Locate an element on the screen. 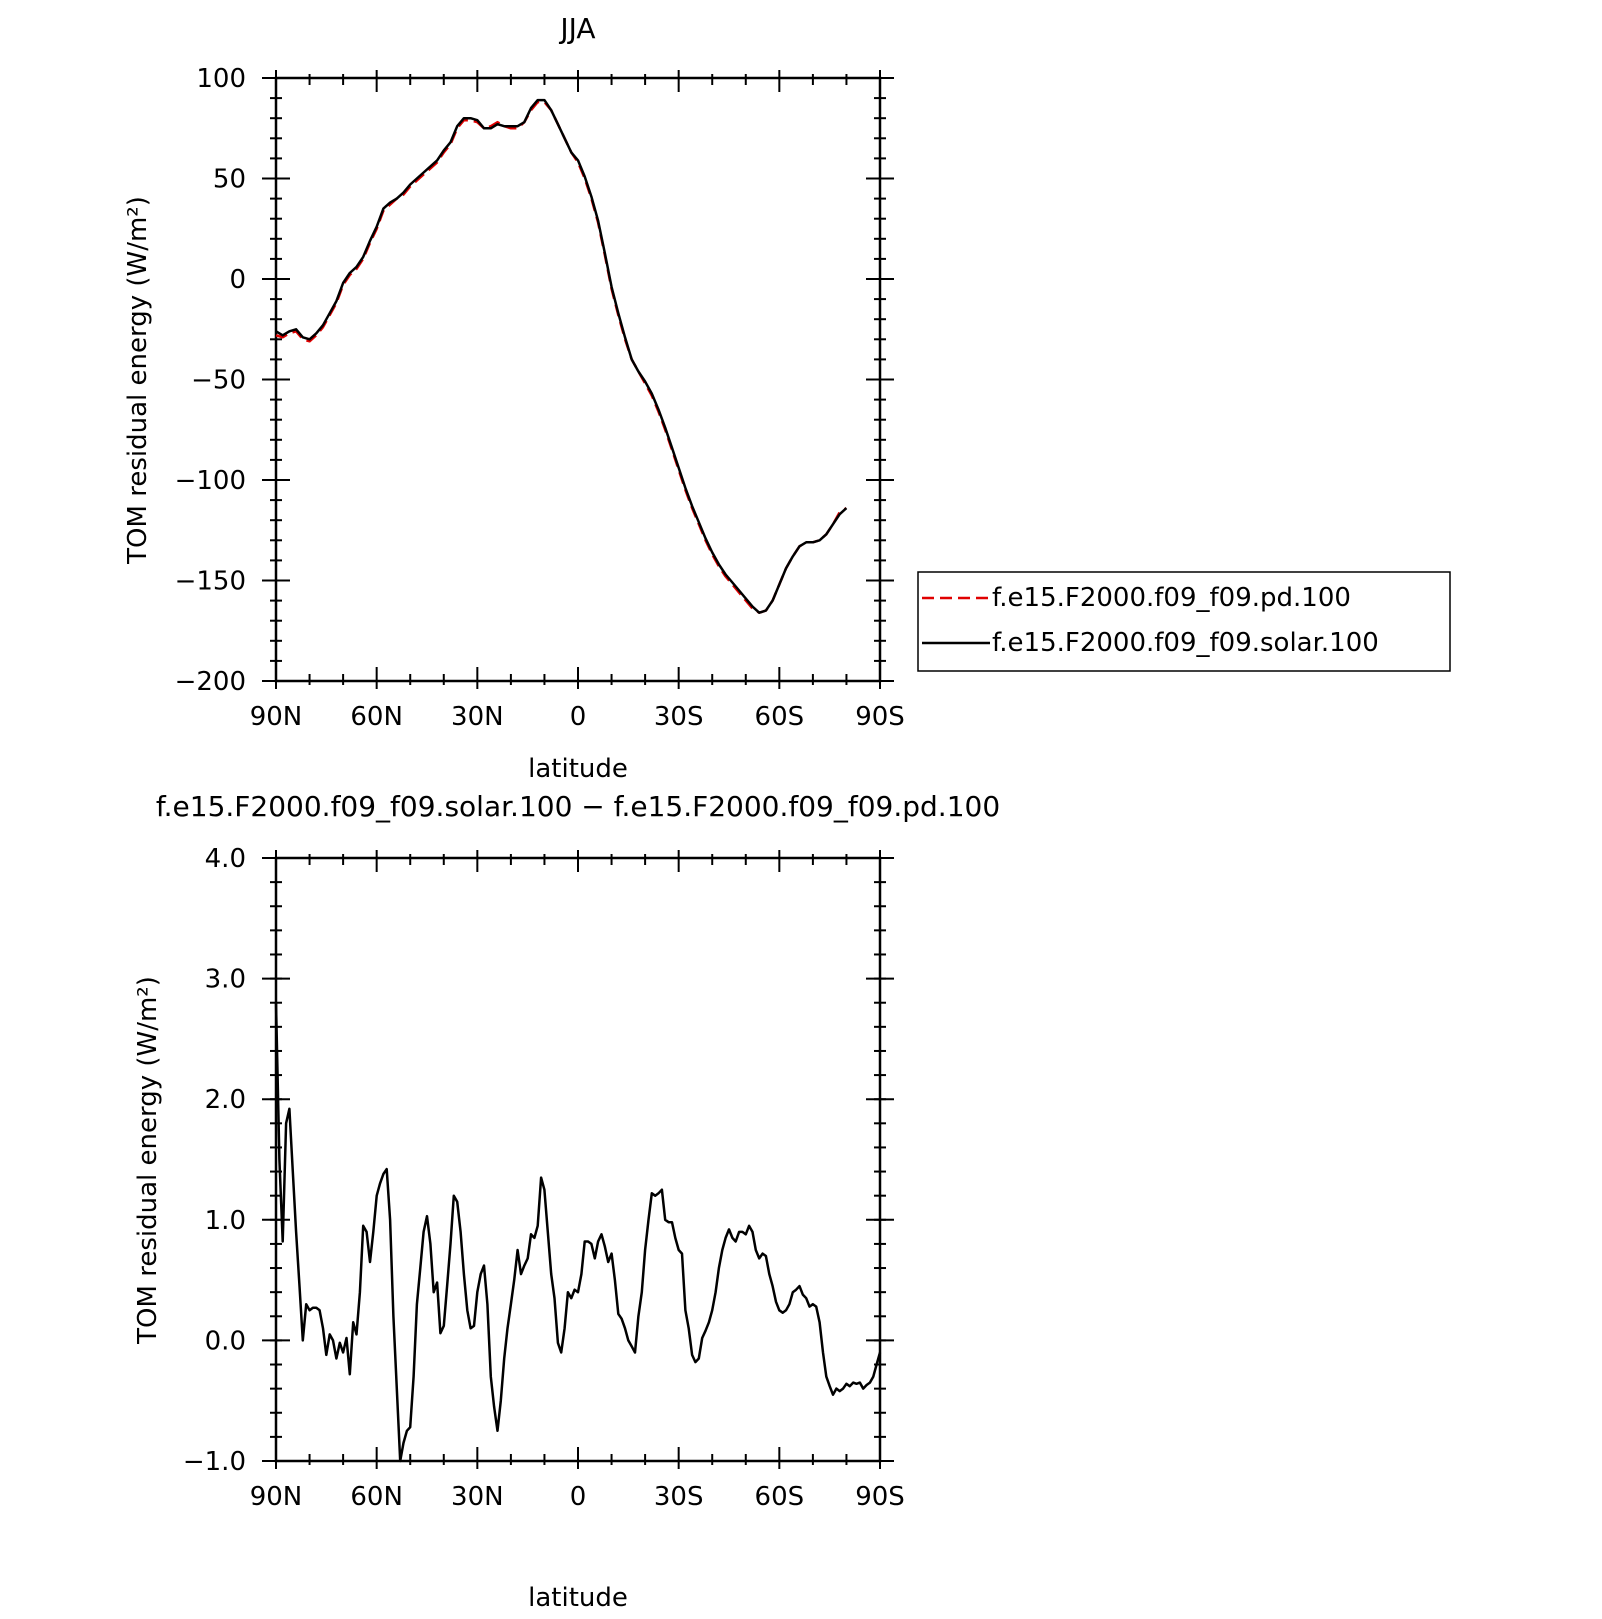 The image size is (1602, 1619). bottom-chart-series is located at coordinates (578, 1232).